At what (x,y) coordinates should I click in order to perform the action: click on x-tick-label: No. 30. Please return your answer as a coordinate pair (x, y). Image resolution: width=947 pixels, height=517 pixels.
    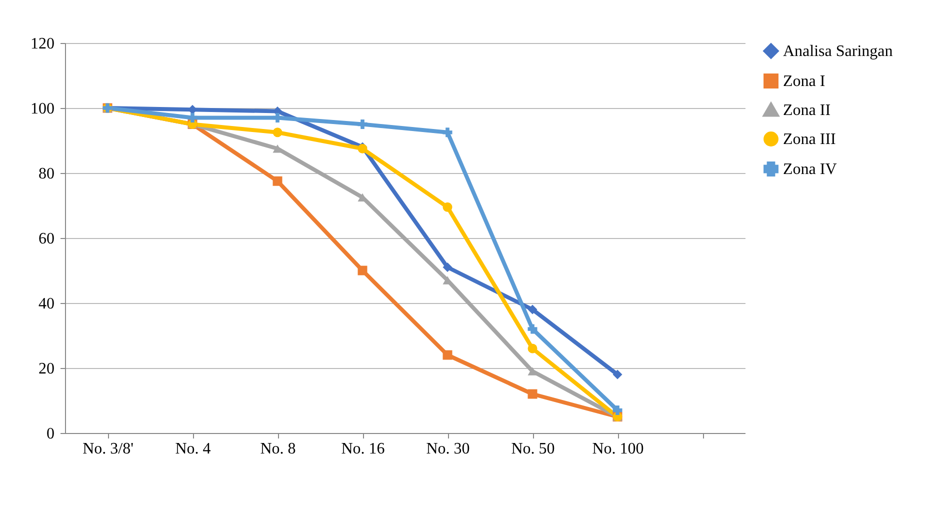
    Looking at the image, I should click on (448, 449).